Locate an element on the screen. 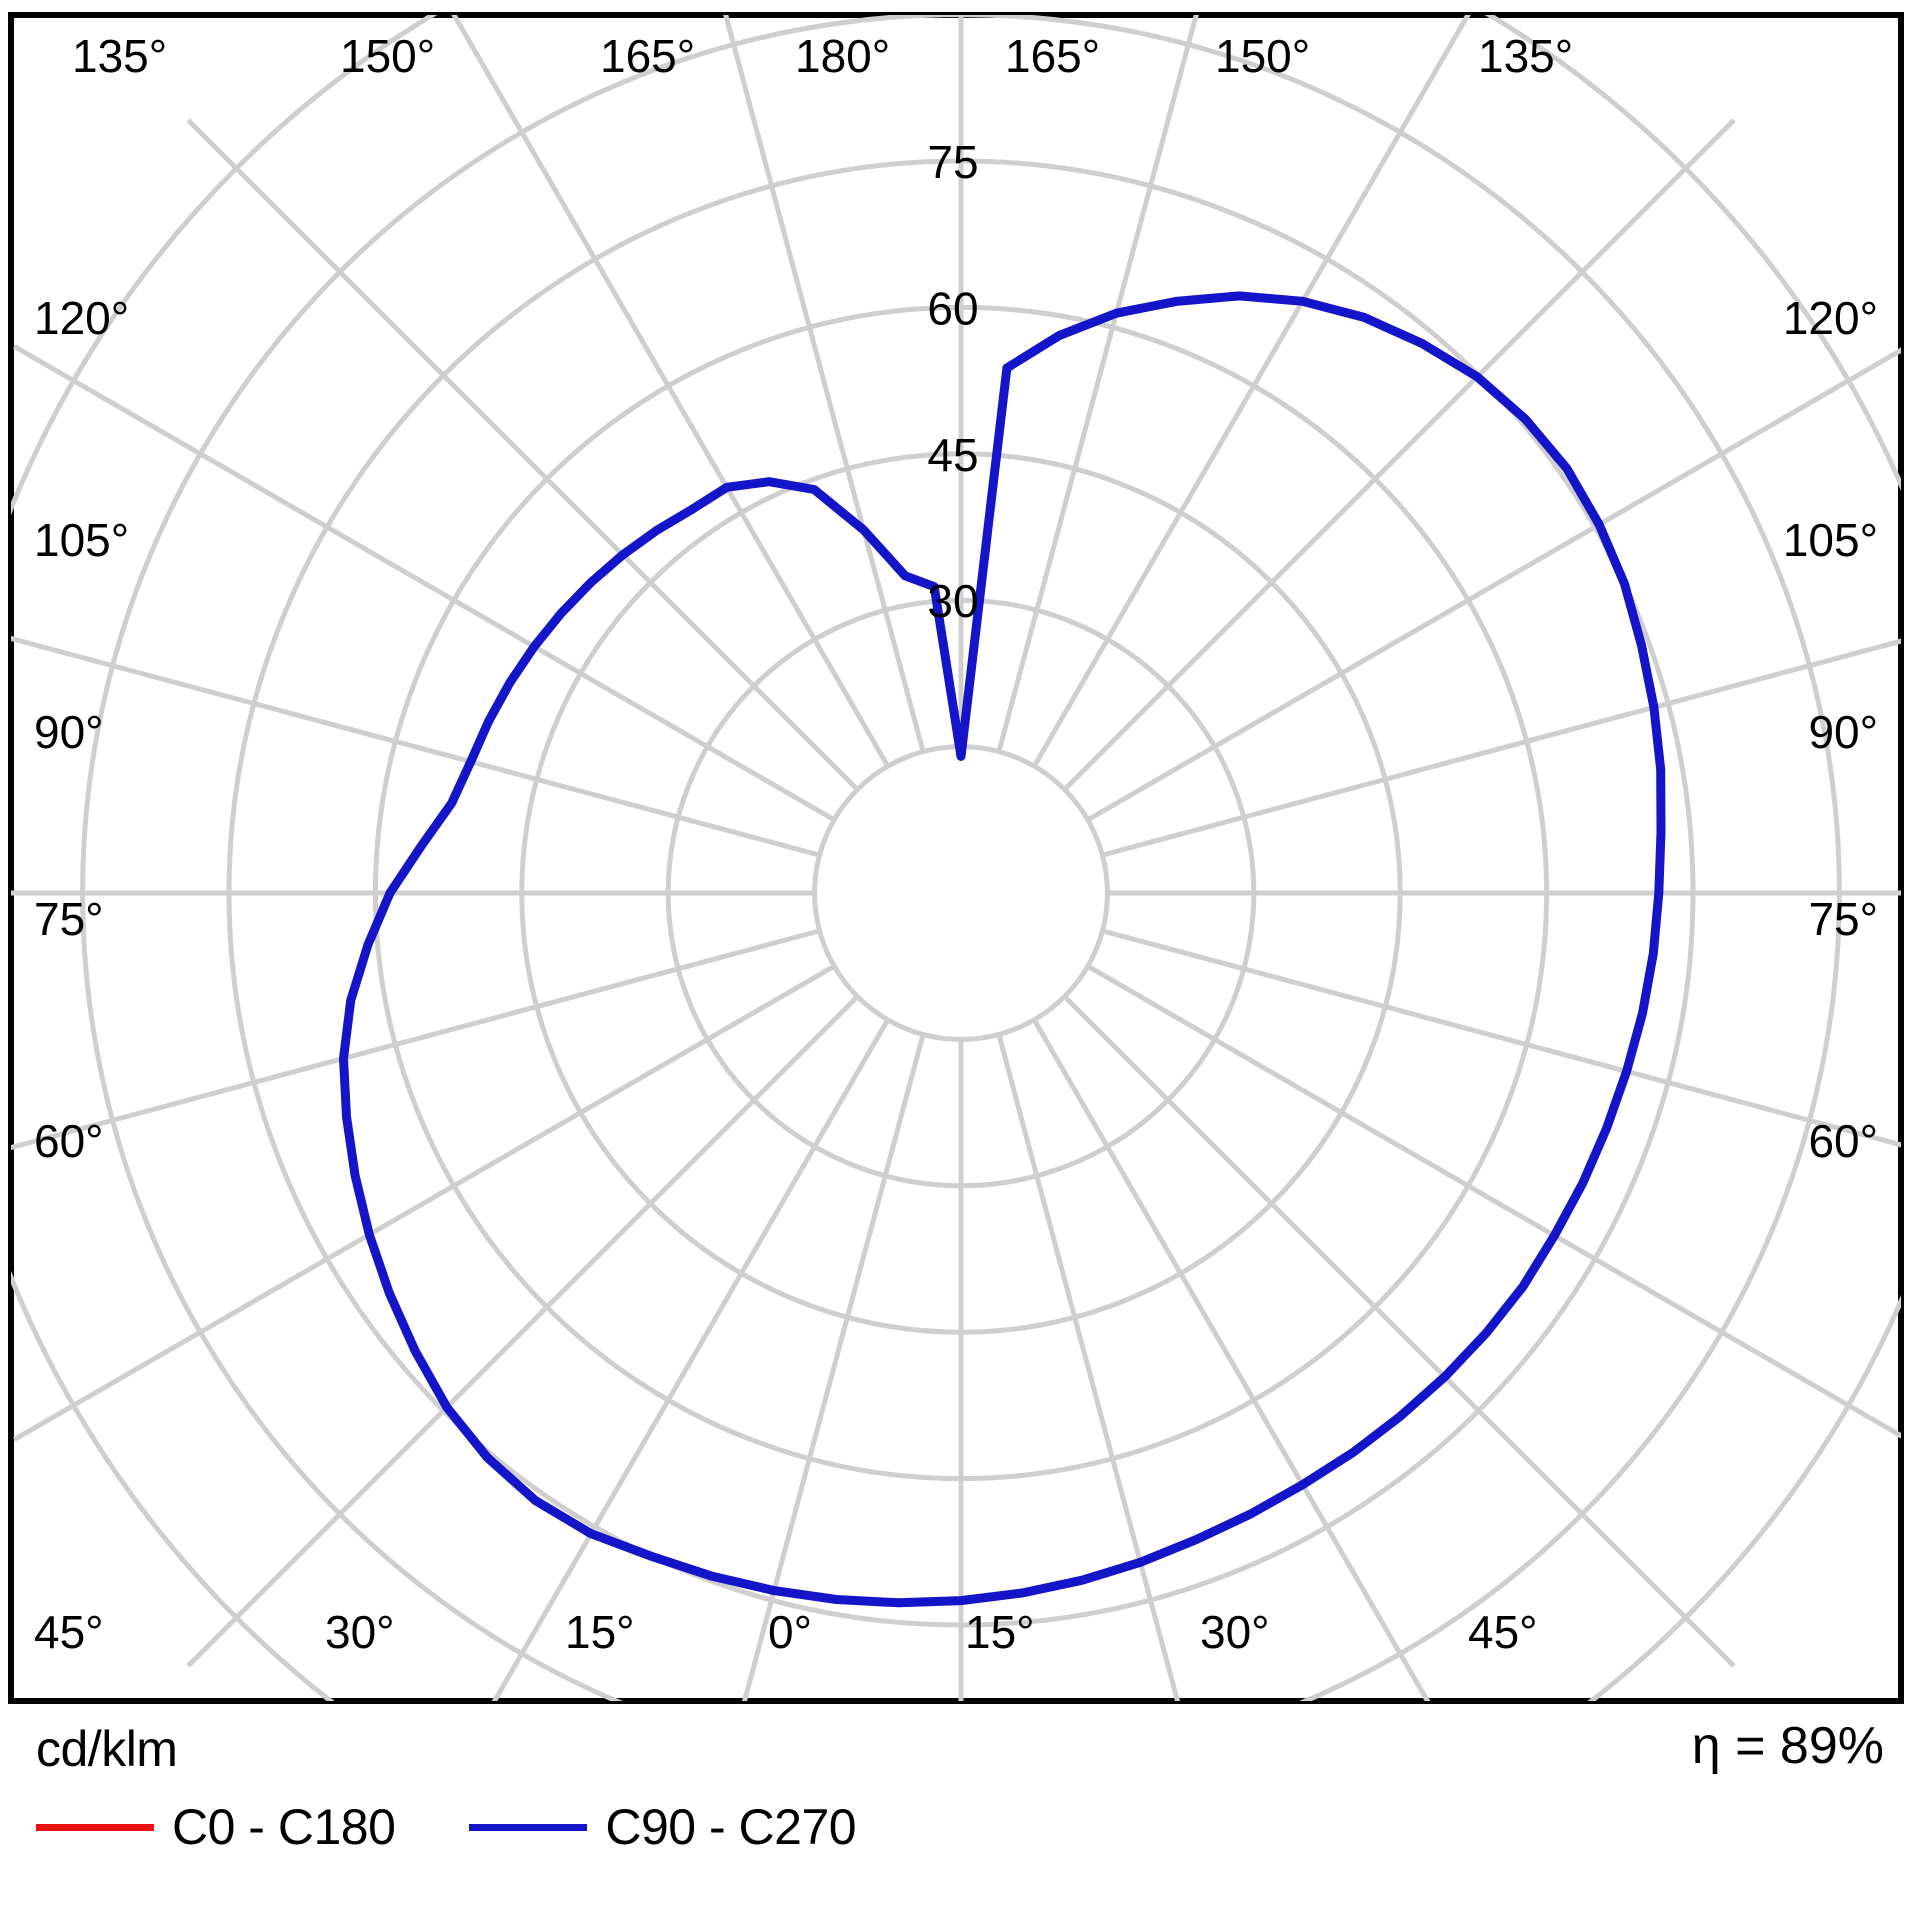 Image resolution: width=1920 pixels, height=1920 pixels. legend-label-c90-c270: C90 - C270 is located at coordinates (731, 1827).